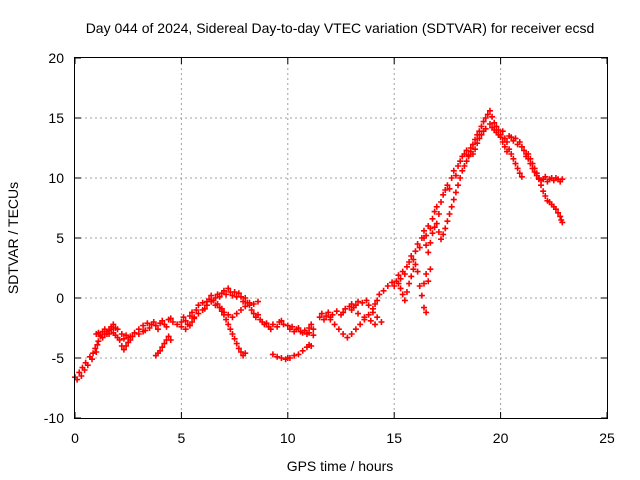 The image size is (640, 480). I want to click on y-tick-label: 10, so click(56, 178).